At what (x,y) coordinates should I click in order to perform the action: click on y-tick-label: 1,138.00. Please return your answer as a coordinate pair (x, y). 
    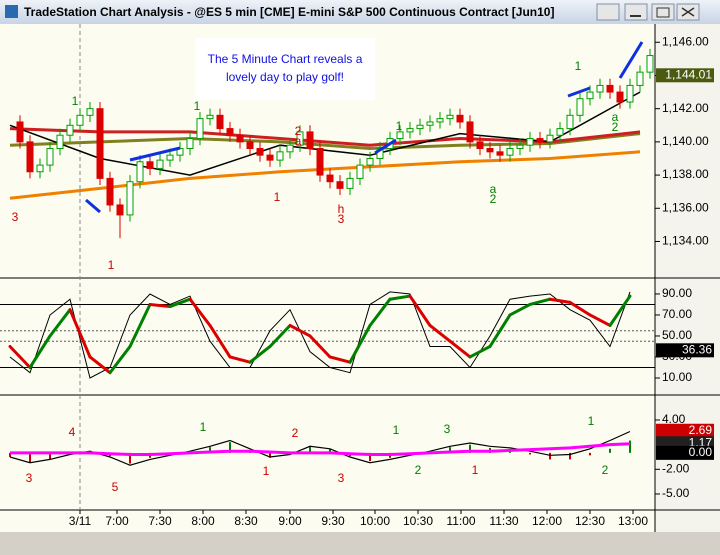
    Looking at the image, I should click on (685, 174).